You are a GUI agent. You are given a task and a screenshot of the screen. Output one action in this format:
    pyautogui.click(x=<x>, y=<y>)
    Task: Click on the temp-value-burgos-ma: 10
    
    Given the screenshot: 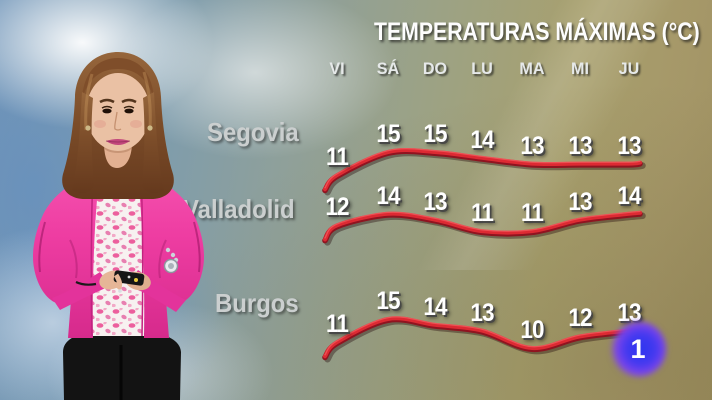 What is the action you would take?
    pyautogui.click(x=532, y=330)
    